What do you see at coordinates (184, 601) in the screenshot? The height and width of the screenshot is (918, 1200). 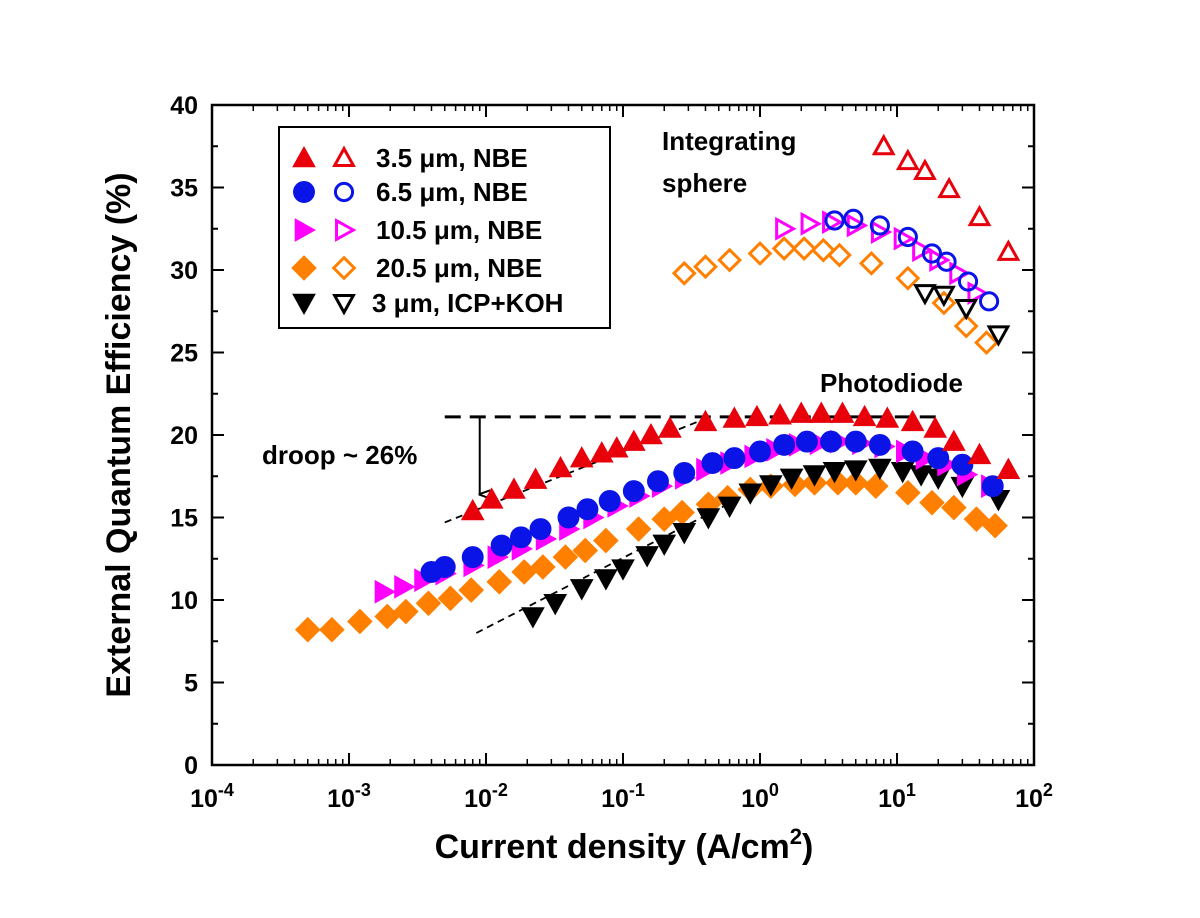 I see `y-tick-label: 10` at bounding box center [184, 601].